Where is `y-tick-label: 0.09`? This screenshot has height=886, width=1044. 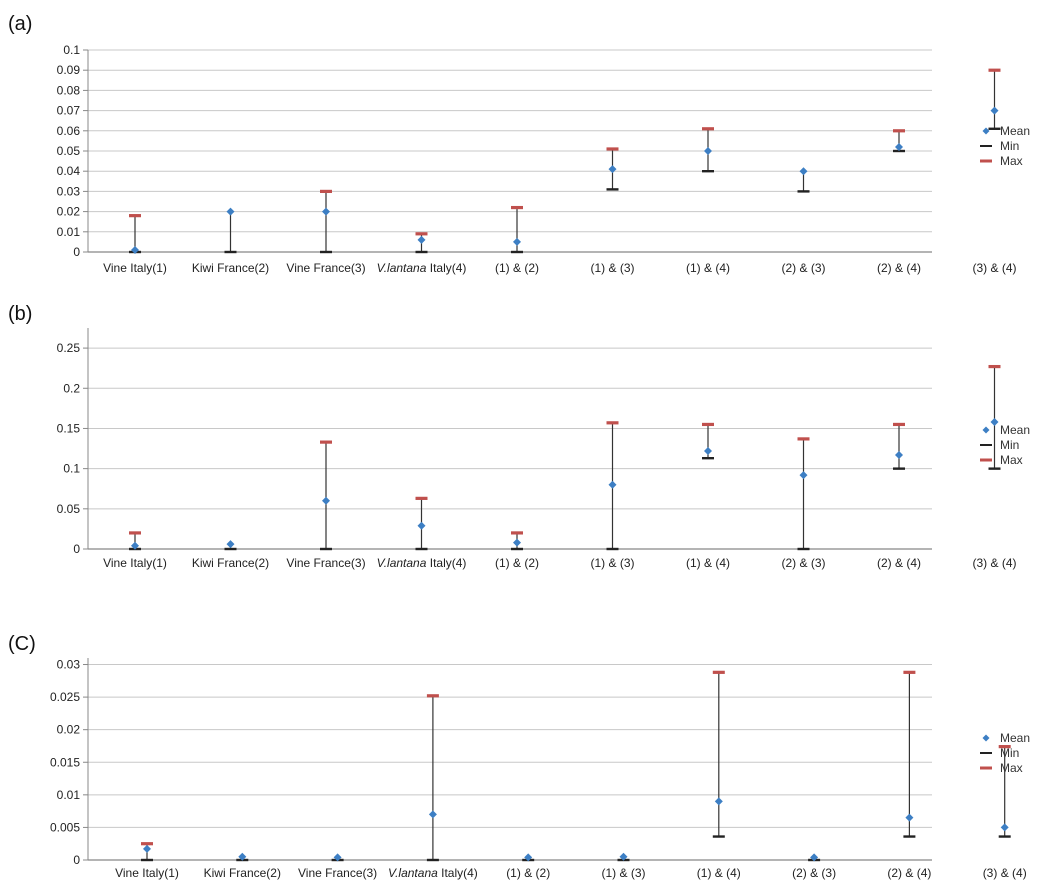
y-tick-label: 0.09 is located at coordinates (69, 70).